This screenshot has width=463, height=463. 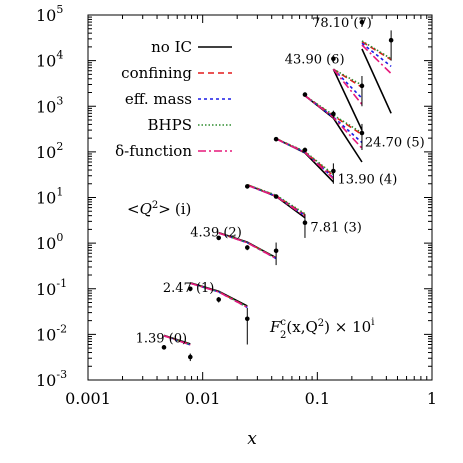 What do you see at coordinates (368, 180) in the screenshot?
I see `q2-group-label: 13.90 (4)` at bounding box center [368, 180].